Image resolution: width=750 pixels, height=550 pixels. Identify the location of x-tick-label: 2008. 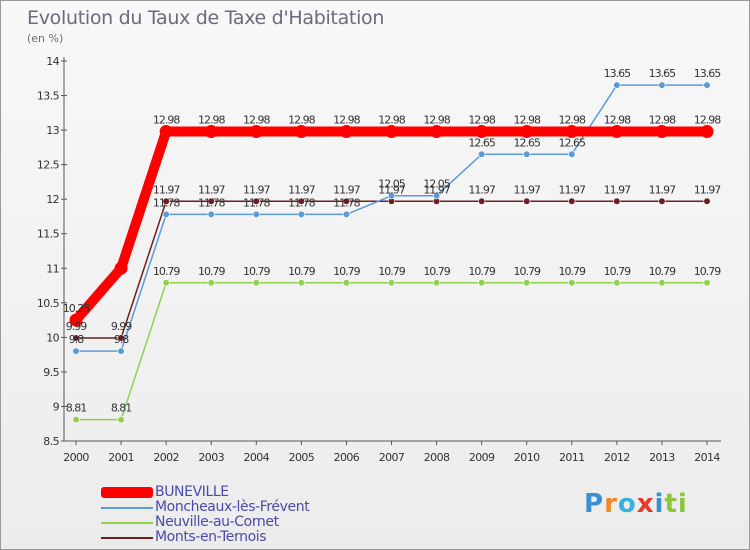
(437, 457).